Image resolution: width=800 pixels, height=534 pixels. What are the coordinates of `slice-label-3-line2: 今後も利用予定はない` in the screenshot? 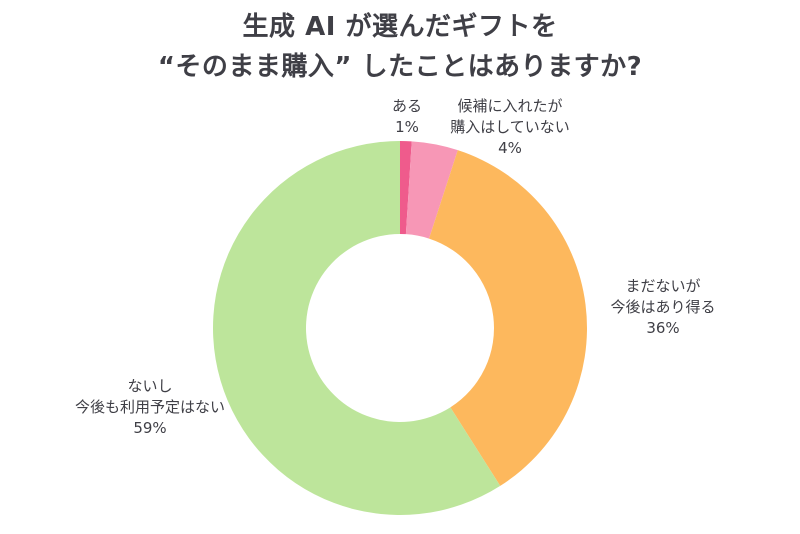 It's located at (149, 407).